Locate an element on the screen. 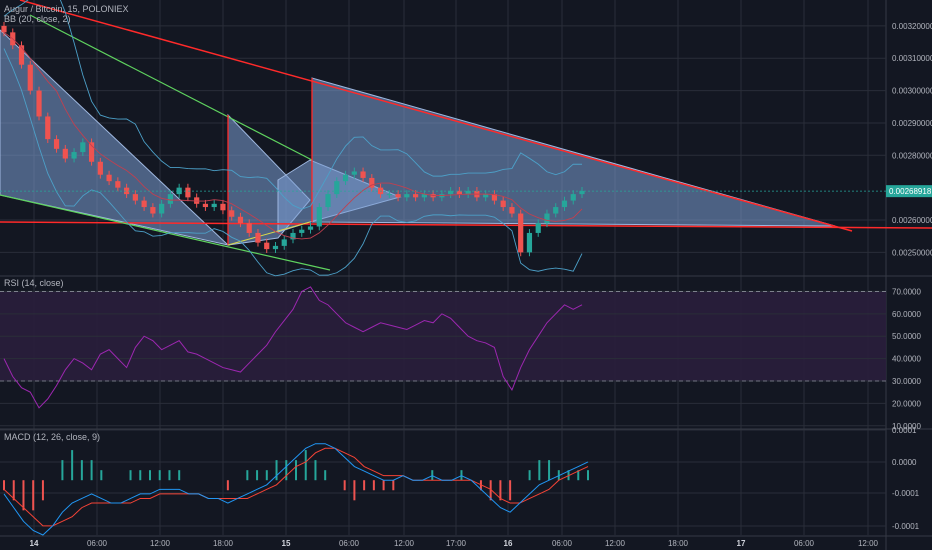 This screenshot has width=932, height=550. price-tick-label: 0.00250000 is located at coordinates (912, 252).